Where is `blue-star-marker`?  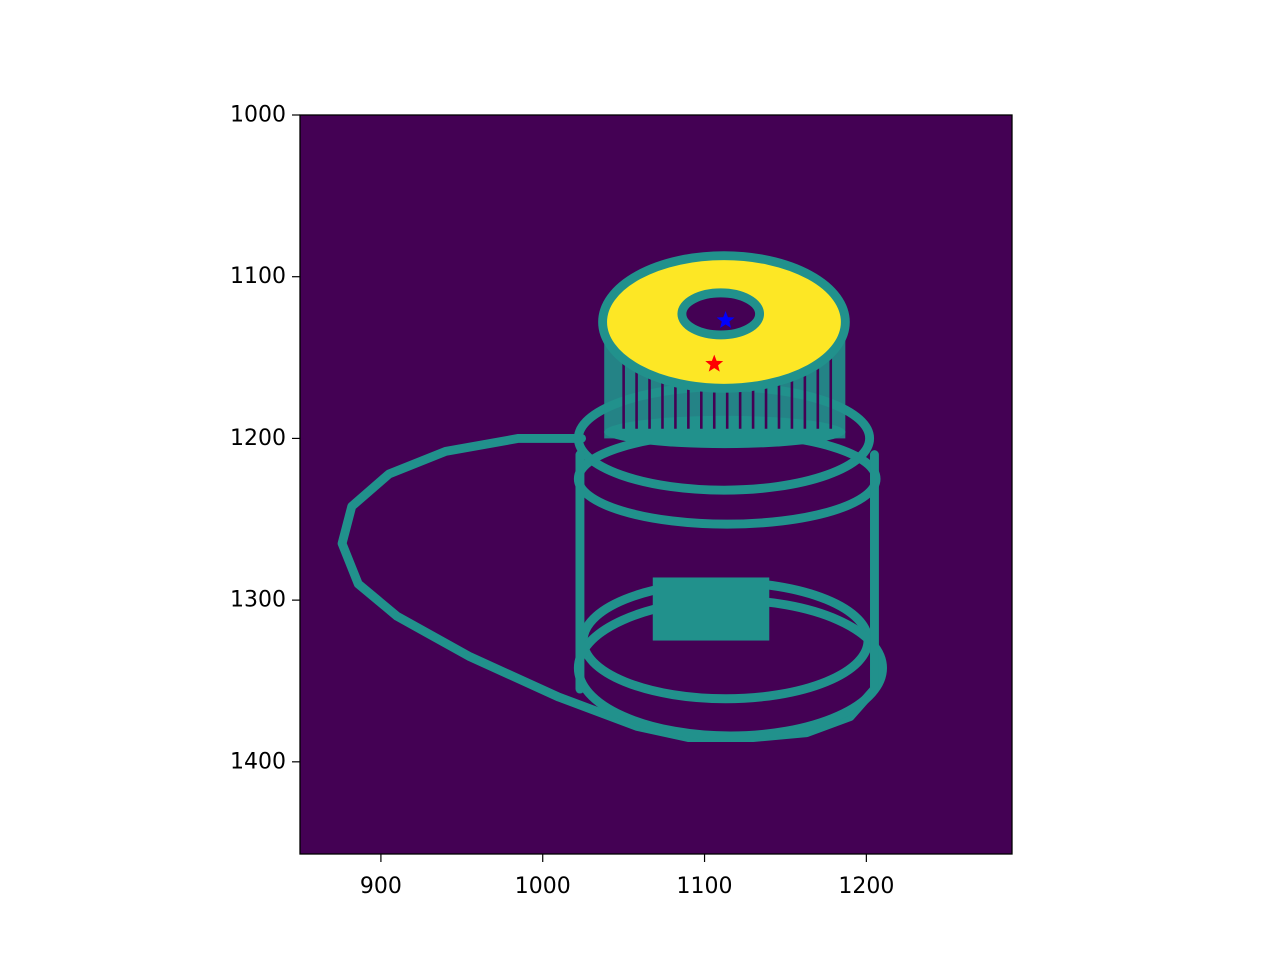 blue-star-marker is located at coordinates (725, 319).